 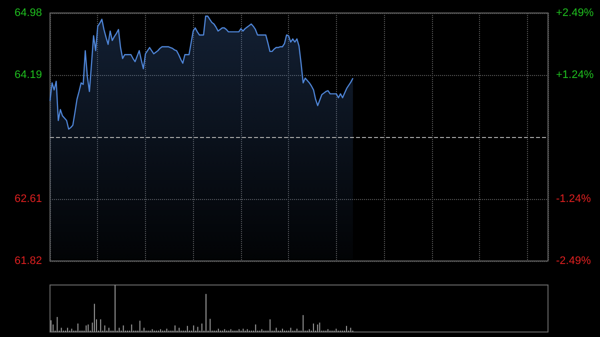 I want to click on y-tick-label: 64.19, so click(x=28, y=75).